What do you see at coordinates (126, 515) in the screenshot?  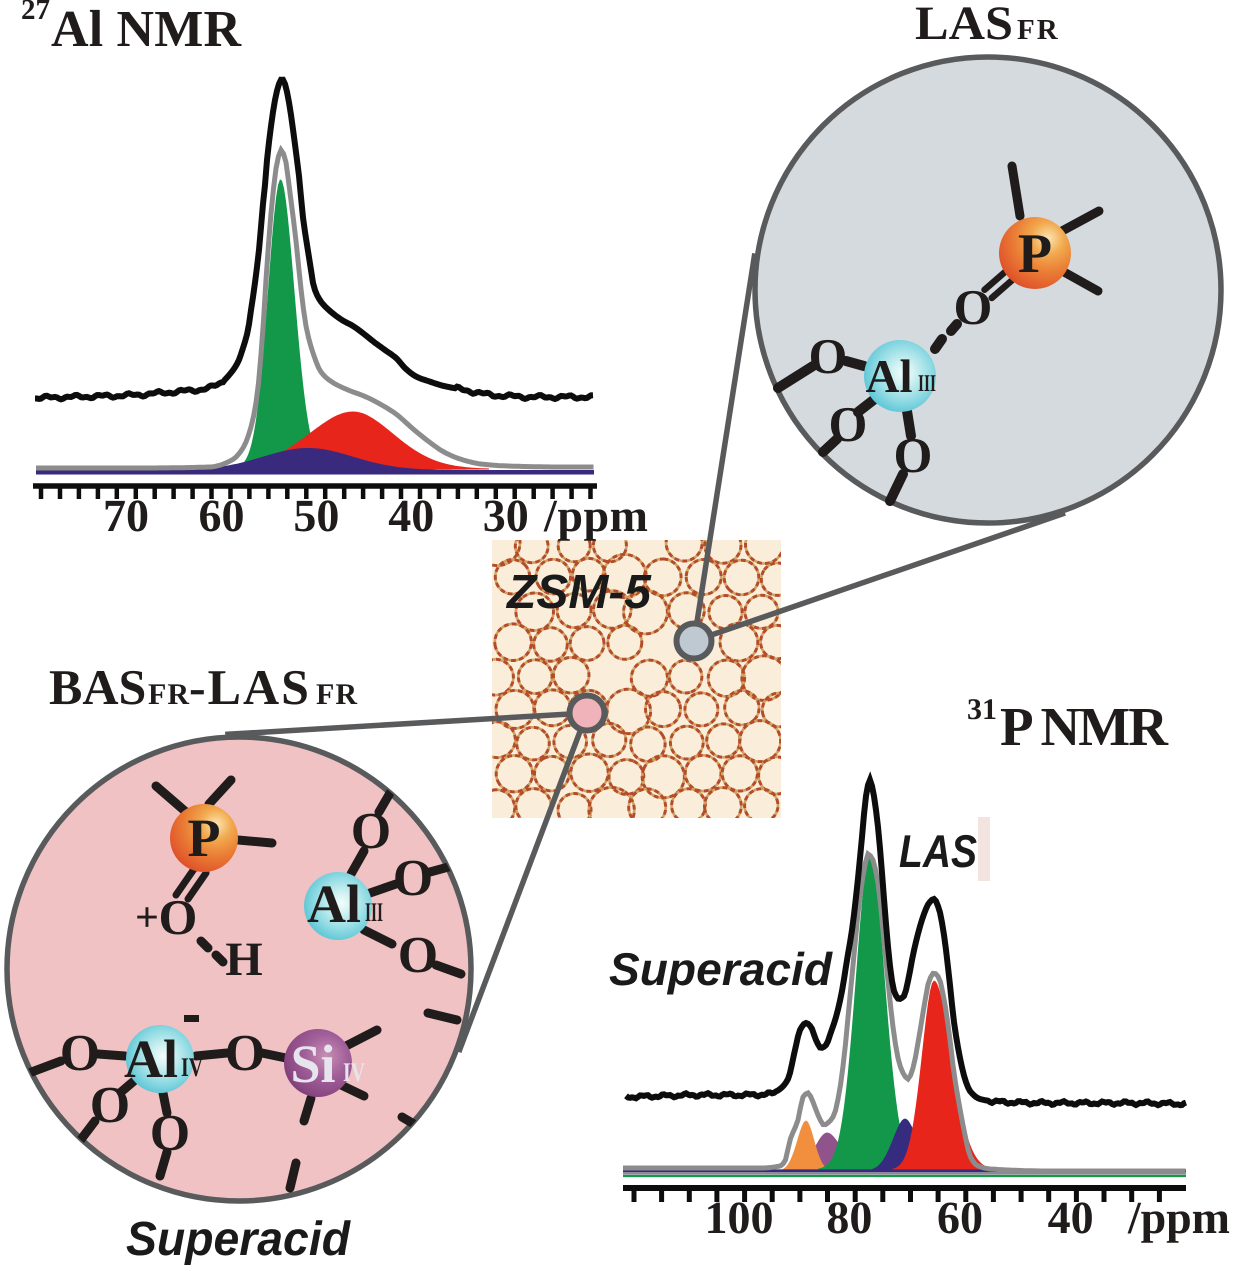 I see `svg-text: 70` at bounding box center [126, 515].